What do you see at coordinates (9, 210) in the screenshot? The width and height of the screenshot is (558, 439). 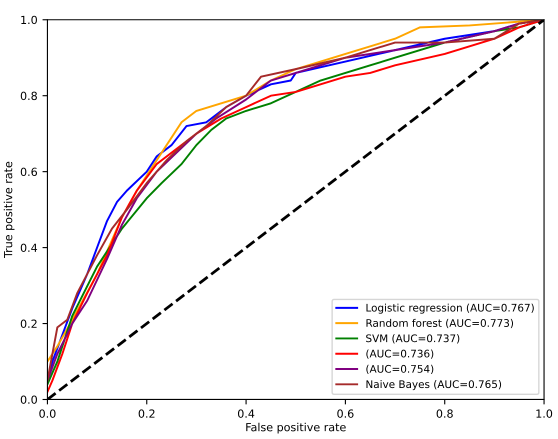 I see `y-axis-title: True positive rate` at bounding box center [9, 210].